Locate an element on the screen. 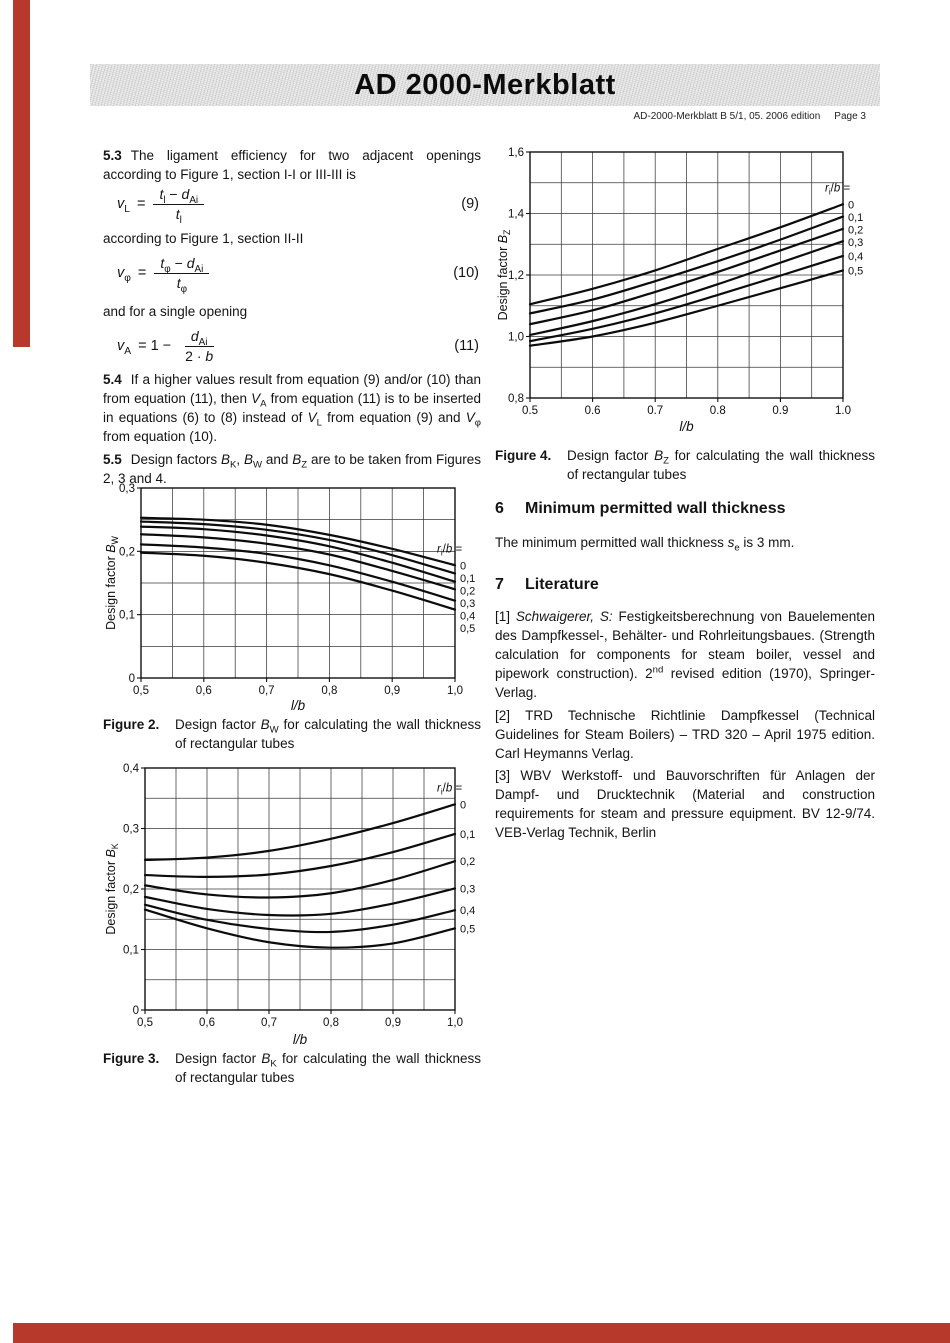 The image size is (950, 1343). svg-text: Design factor BZ is located at coordinates (504, 274).